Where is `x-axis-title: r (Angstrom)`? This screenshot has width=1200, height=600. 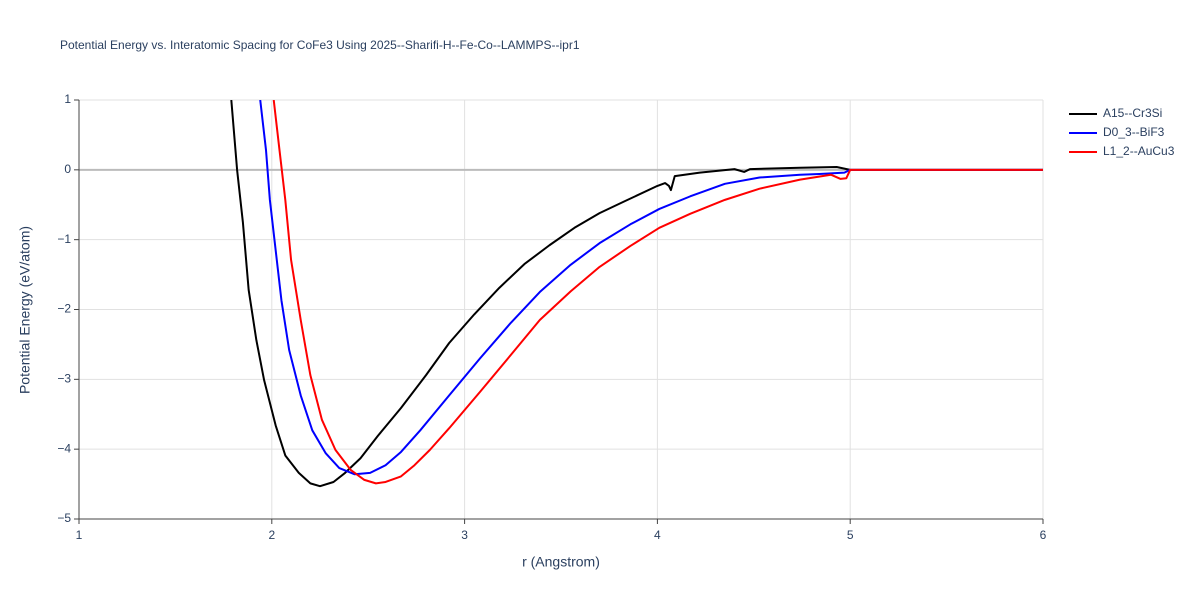
x-axis-title: r (Angstrom) is located at coordinates (561, 562).